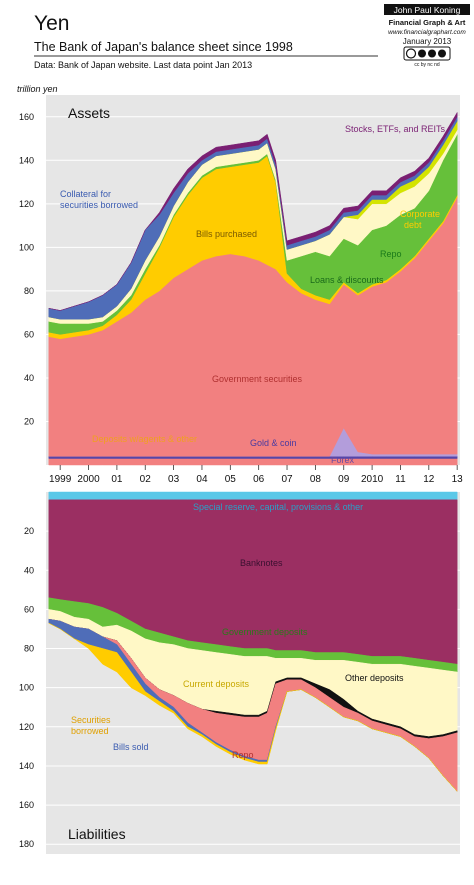 The image size is (474, 885). What do you see at coordinates (26, 805) in the screenshot?
I see `liabilities-y-tick-label: 160` at bounding box center [26, 805].